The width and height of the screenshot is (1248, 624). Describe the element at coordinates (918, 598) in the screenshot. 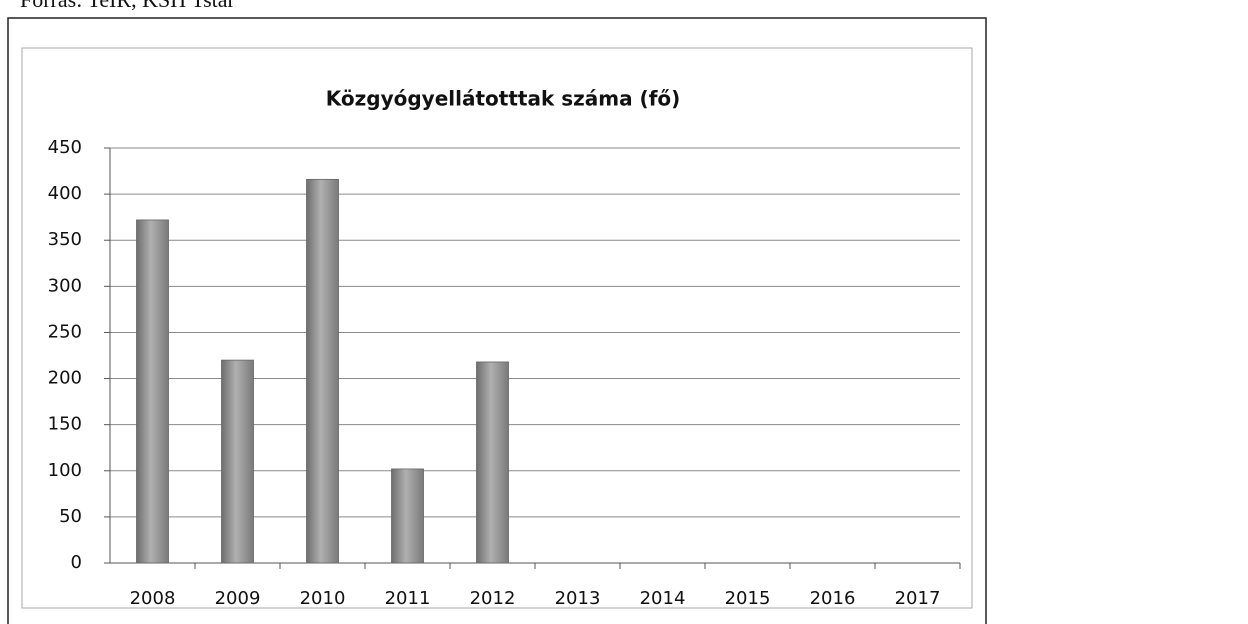

I see `x-tick-label: 2017` at that location.